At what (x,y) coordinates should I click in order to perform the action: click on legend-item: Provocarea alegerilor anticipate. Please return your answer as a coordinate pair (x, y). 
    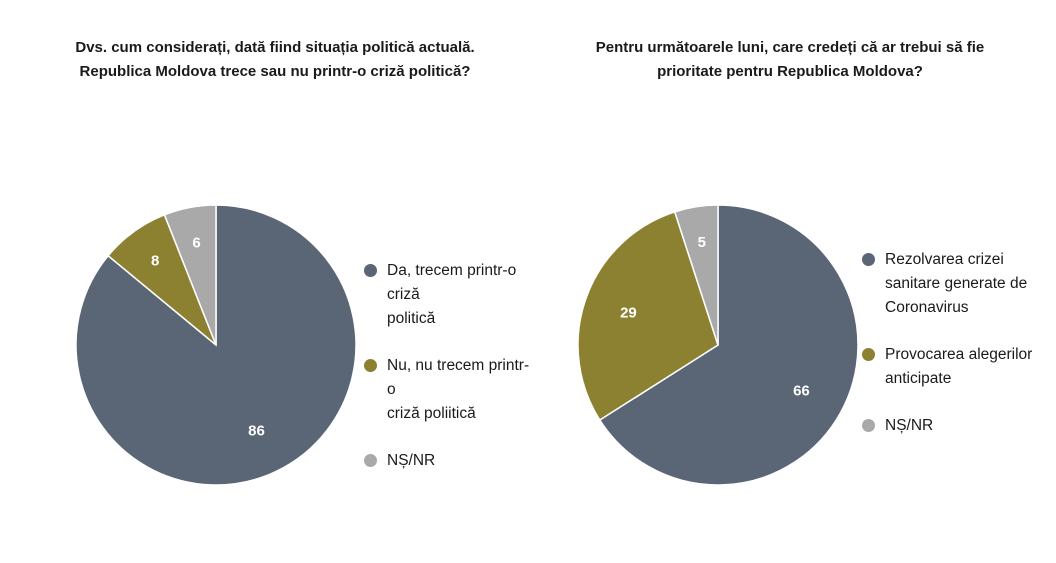
    Looking at the image, I should click on (958, 367).